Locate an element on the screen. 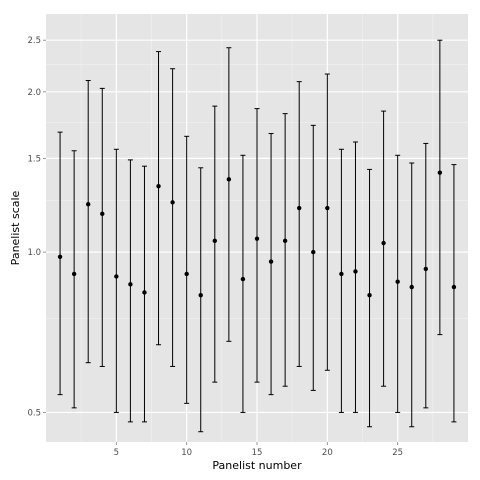 The height and width of the screenshot is (480, 480). y-tick-label: 1.5 is located at coordinates (34, 159).